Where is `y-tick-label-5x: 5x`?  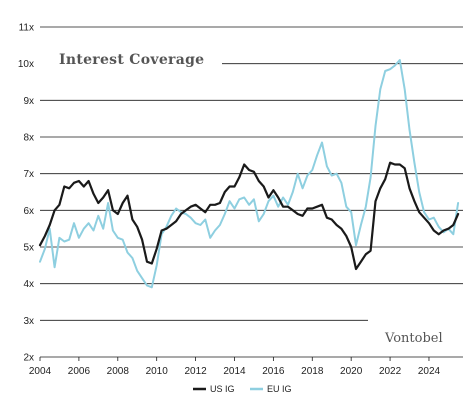
y-tick-label-5x: 5x is located at coordinates (28, 248).